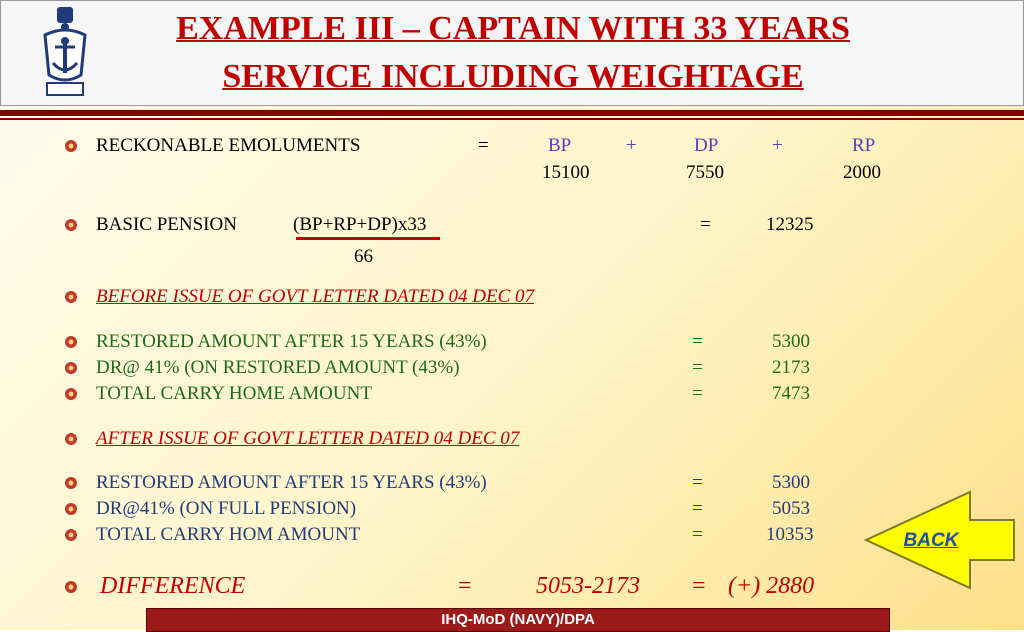  What do you see at coordinates (483, 145) in the screenshot?
I see `emoluments-equals: =` at bounding box center [483, 145].